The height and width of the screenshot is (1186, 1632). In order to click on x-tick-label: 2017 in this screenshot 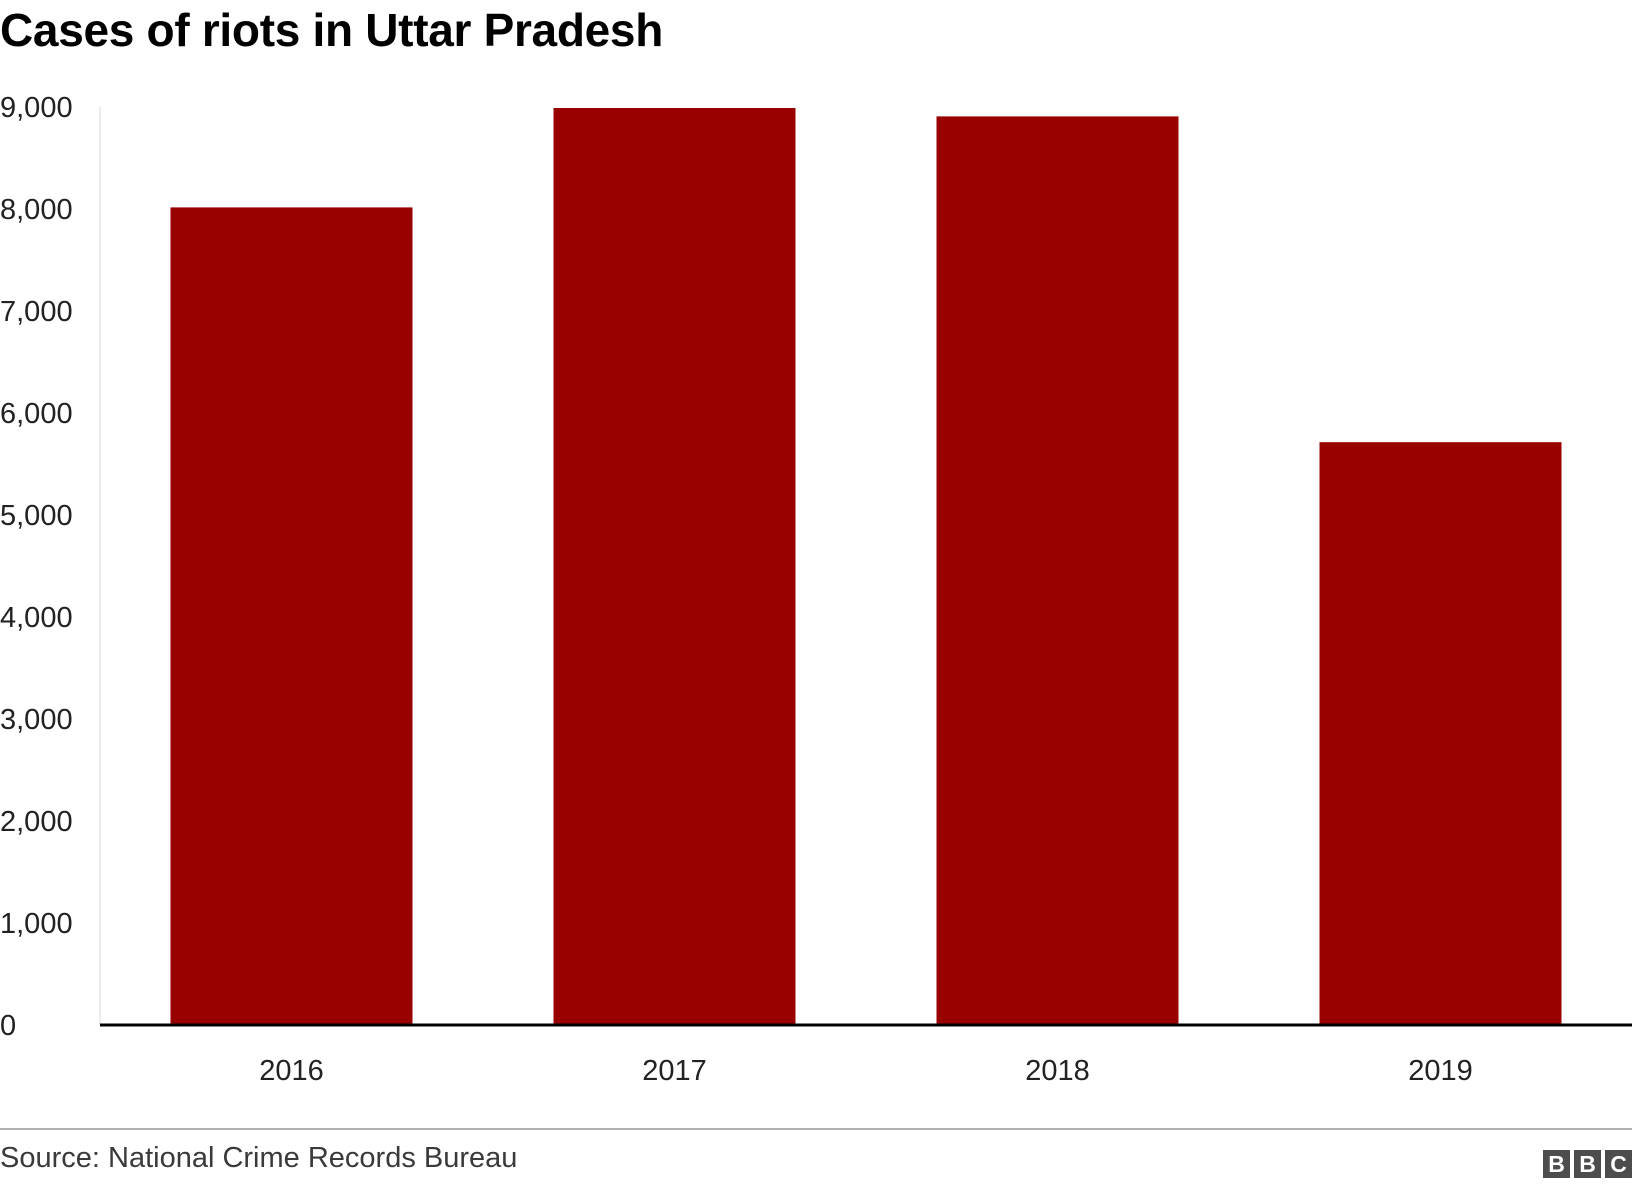, I will do `click(674, 1071)`.